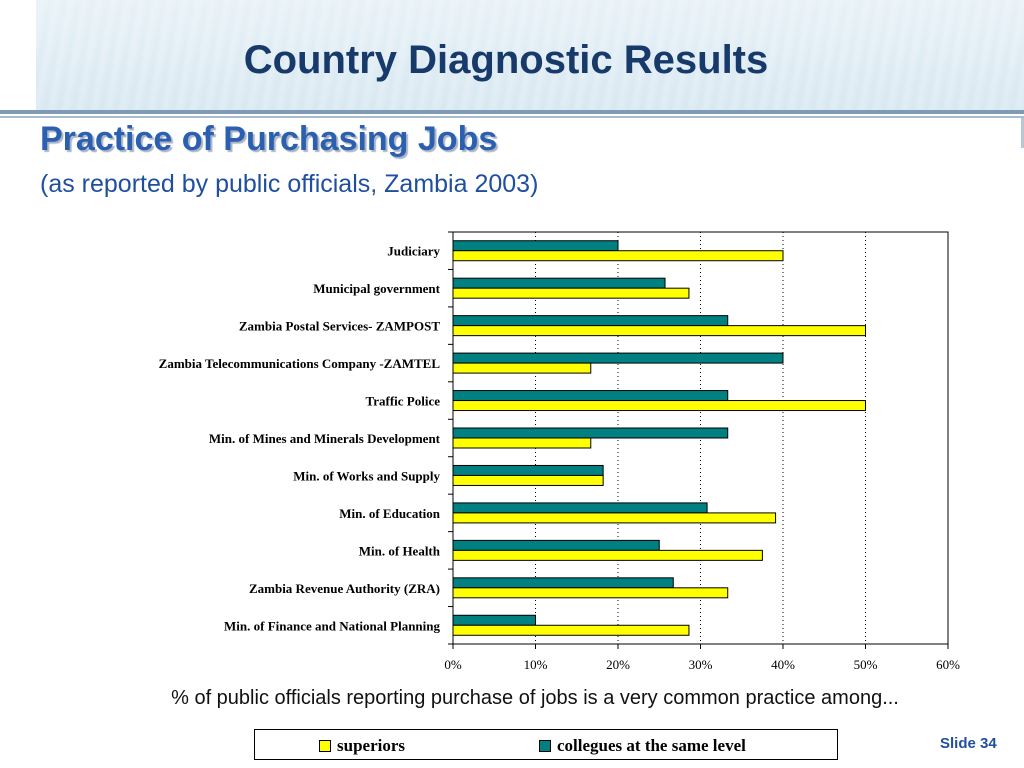 Image resolution: width=1024 pixels, height=768 pixels. I want to click on x-tick-label: 0%, so click(453, 664).